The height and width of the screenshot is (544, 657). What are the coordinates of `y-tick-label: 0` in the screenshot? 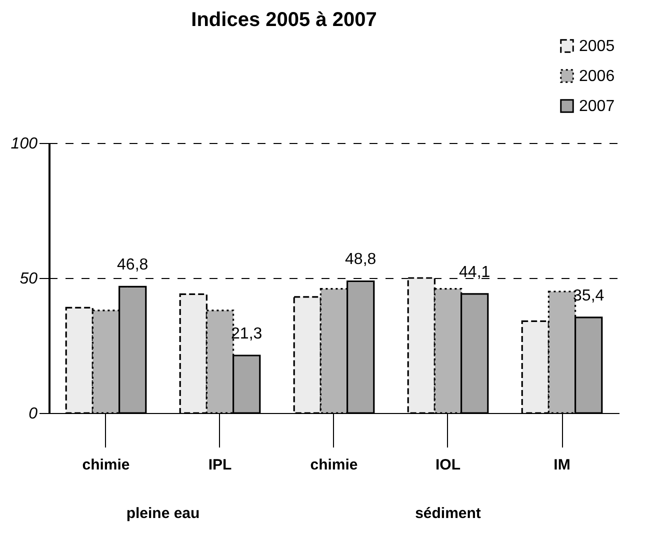 It's located at (33, 414).